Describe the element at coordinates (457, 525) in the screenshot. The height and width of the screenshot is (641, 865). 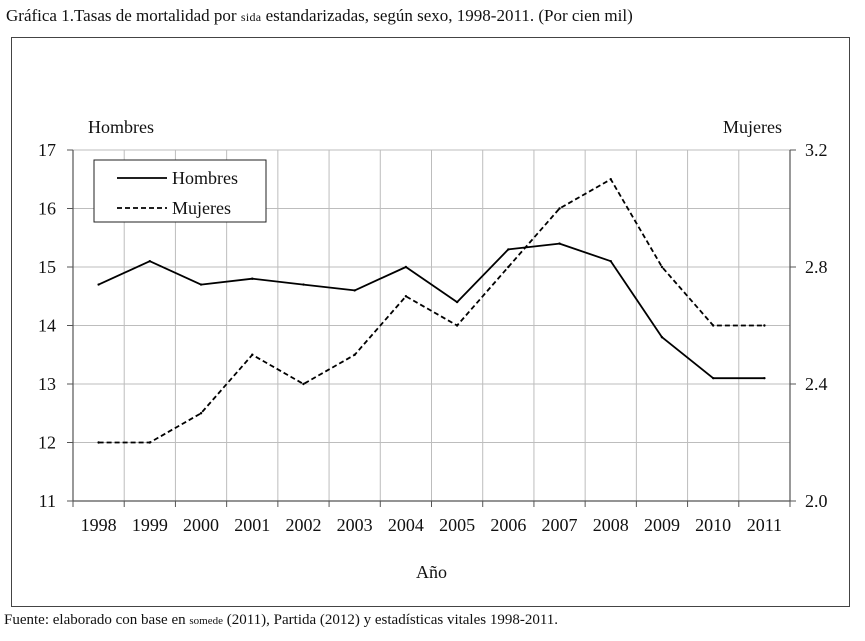
I see `x-tick-label: 2005` at that location.